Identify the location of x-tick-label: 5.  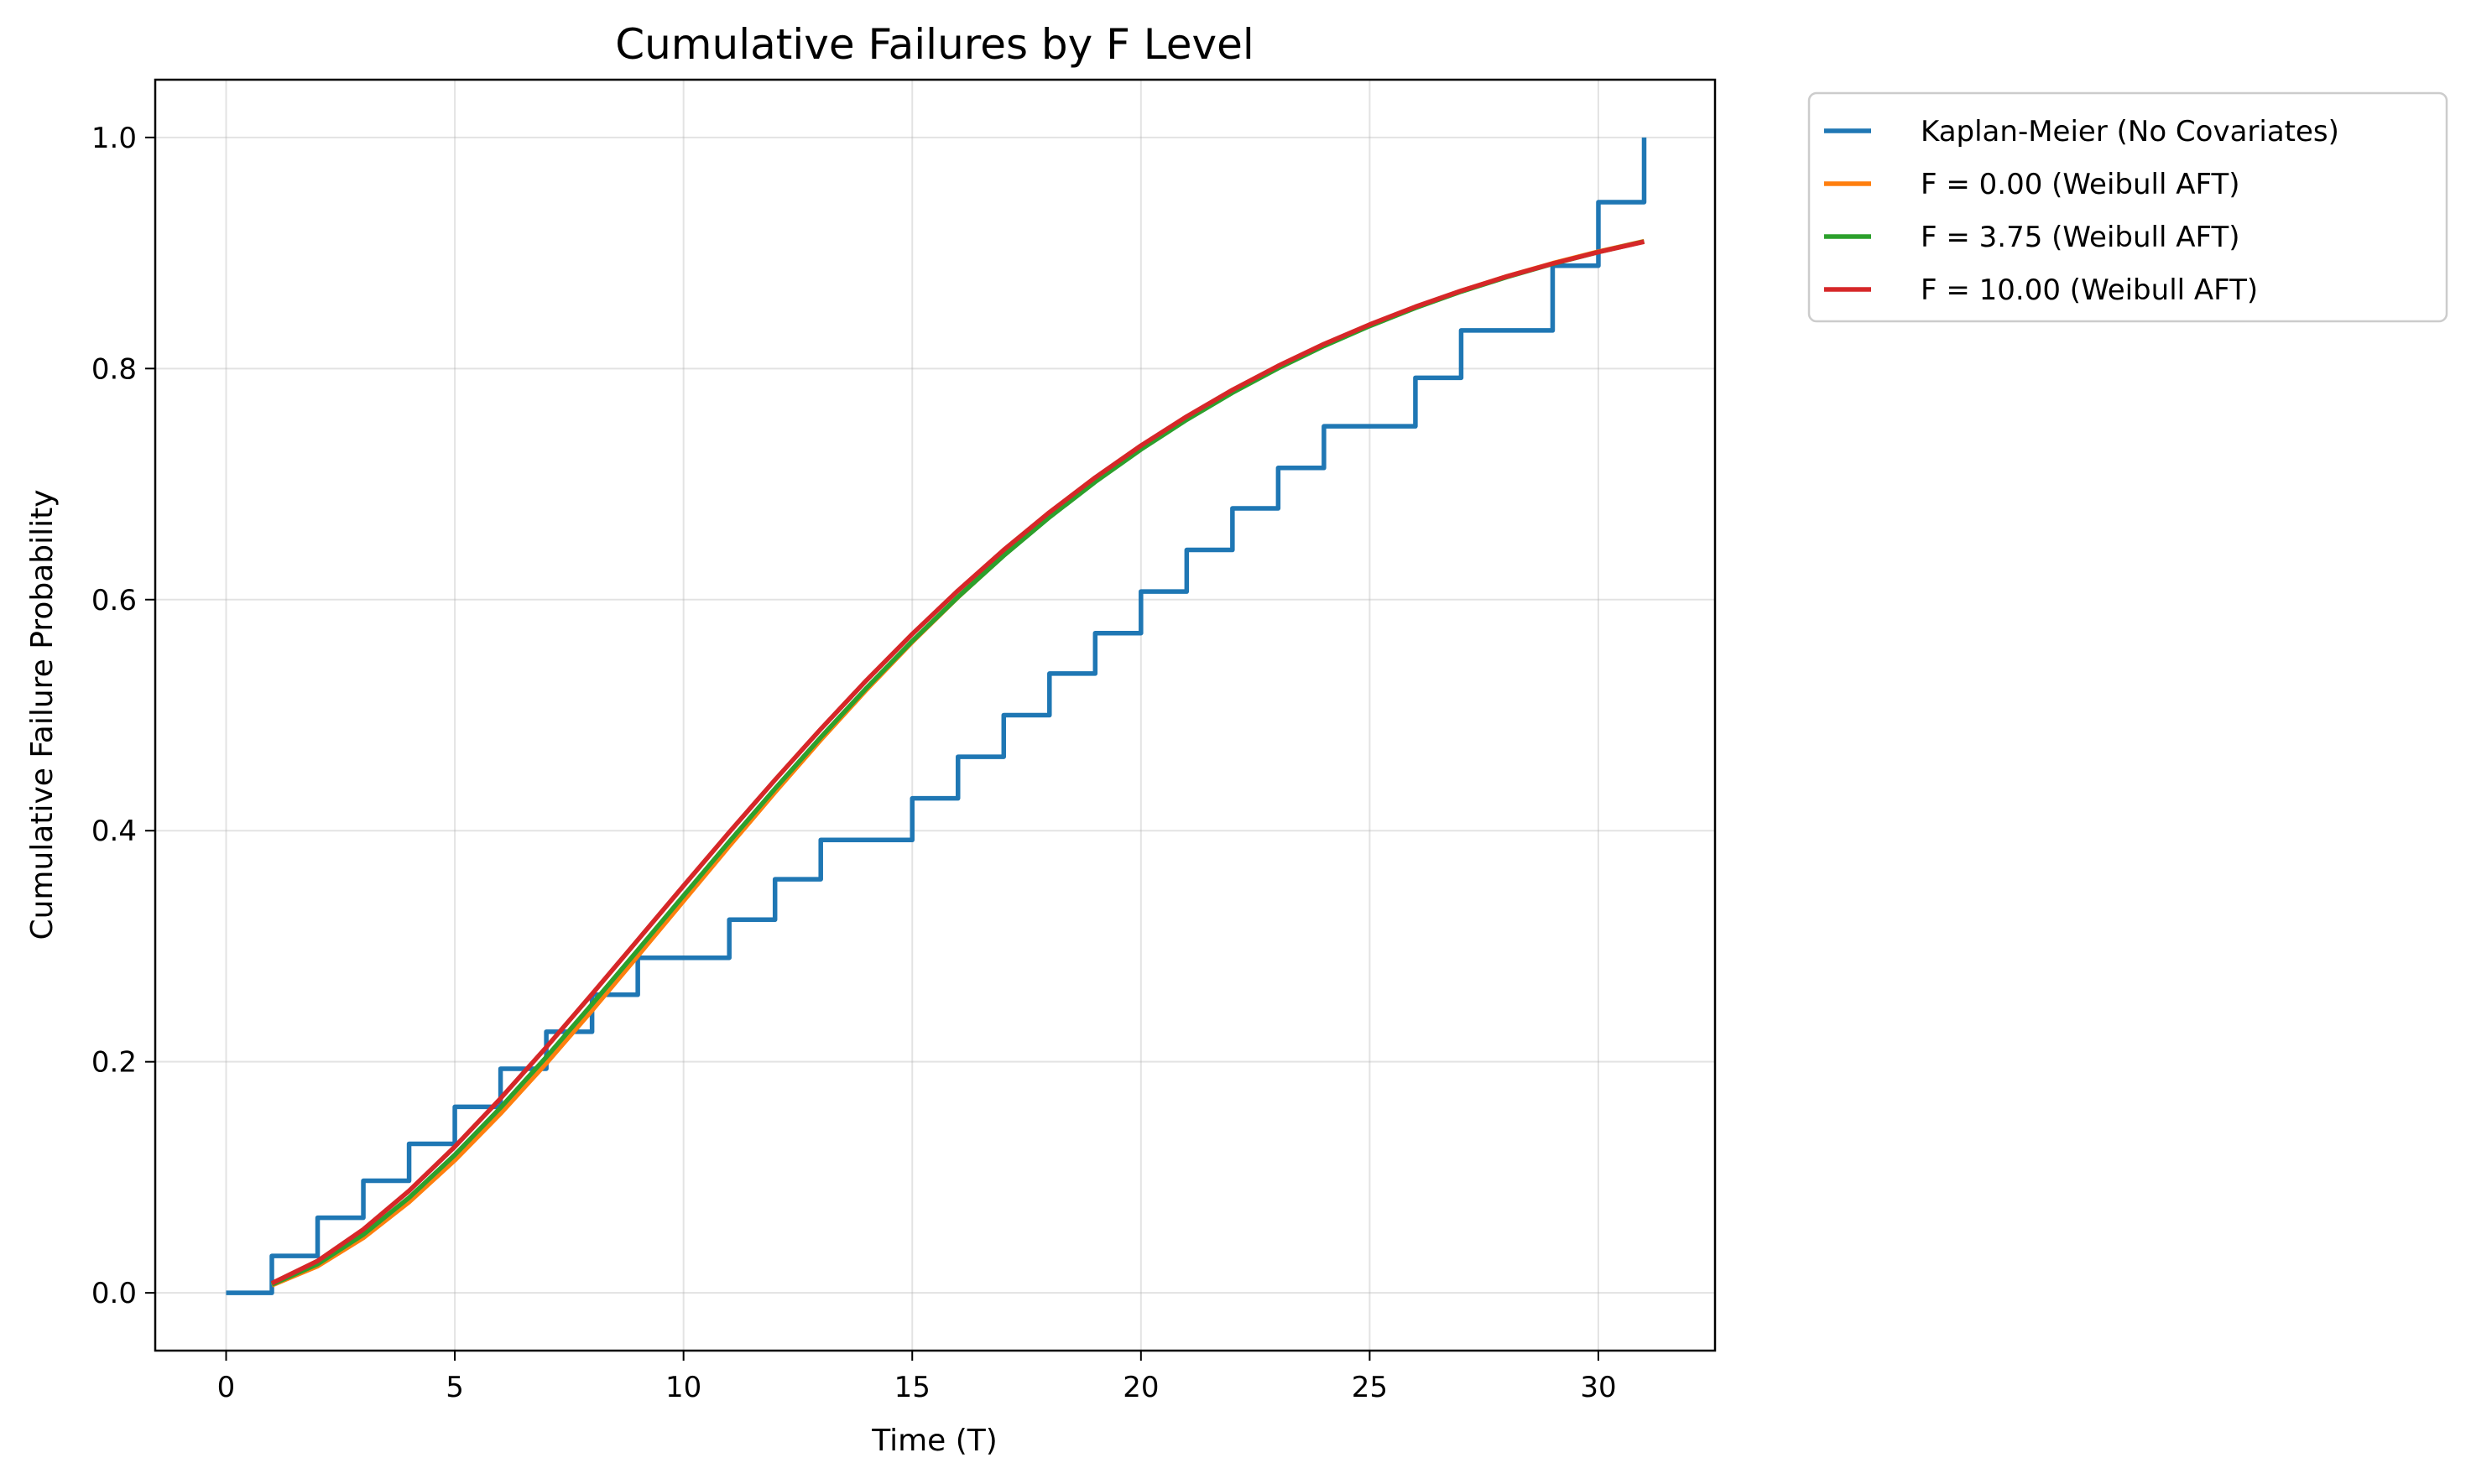
(455, 1387).